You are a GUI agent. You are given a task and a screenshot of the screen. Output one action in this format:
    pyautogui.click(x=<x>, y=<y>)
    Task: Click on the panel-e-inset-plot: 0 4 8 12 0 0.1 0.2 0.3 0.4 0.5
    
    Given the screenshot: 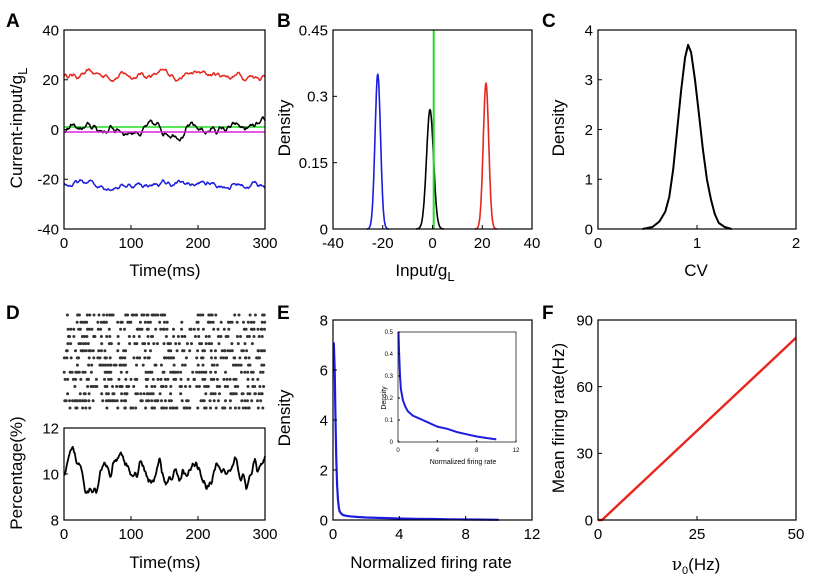 What is the action you would take?
    pyautogui.click(x=452, y=392)
    